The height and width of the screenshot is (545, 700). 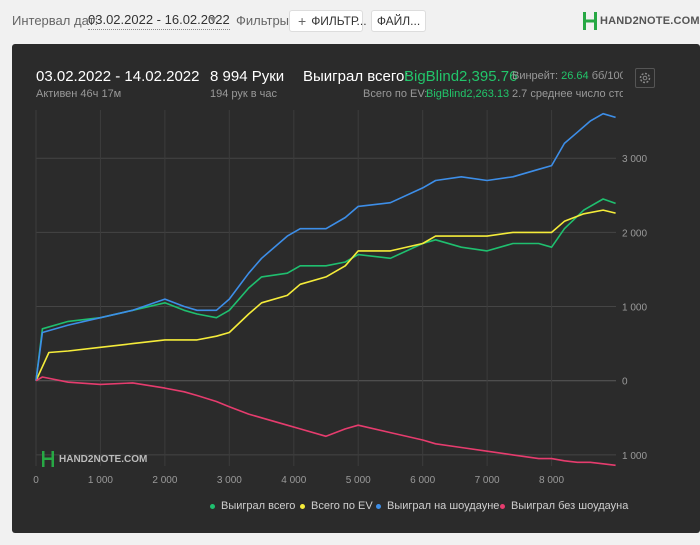 What do you see at coordinates (625, 382) in the screenshot?
I see `y-tick-label: 0` at bounding box center [625, 382].